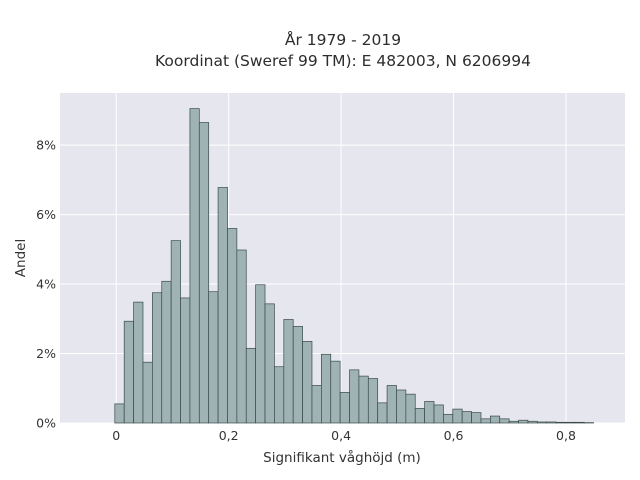 This screenshot has height=480, width=640. What do you see at coordinates (46, 423) in the screenshot?
I see `y-tick-label-0: 0%` at bounding box center [46, 423].